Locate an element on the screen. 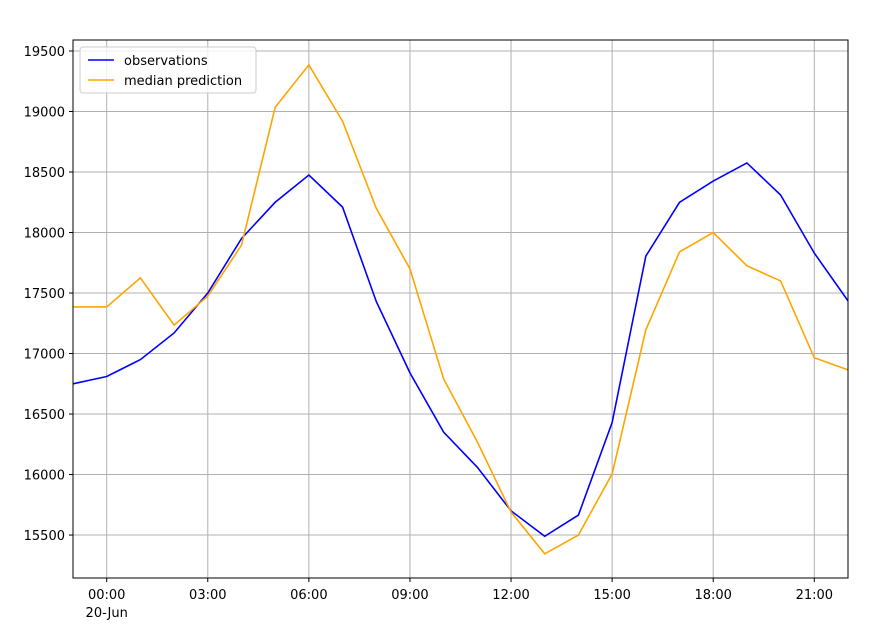 This screenshot has height=640, width=891. legend-label: observations is located at coordinates (166, 61).